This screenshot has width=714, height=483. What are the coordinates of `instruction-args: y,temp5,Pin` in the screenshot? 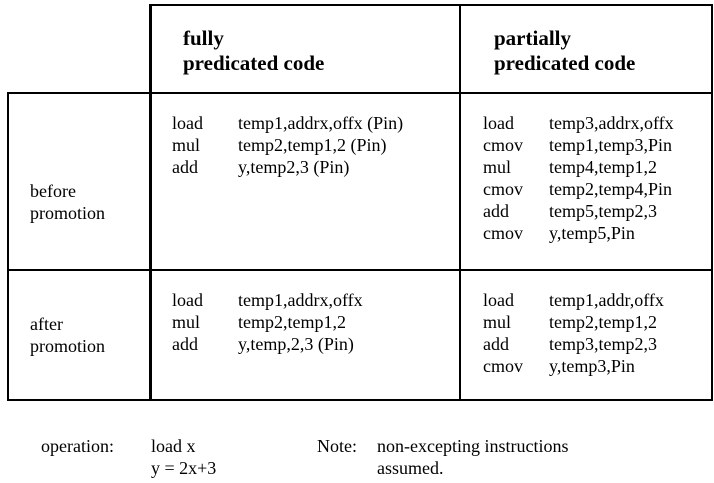 It's located at (592, 233).